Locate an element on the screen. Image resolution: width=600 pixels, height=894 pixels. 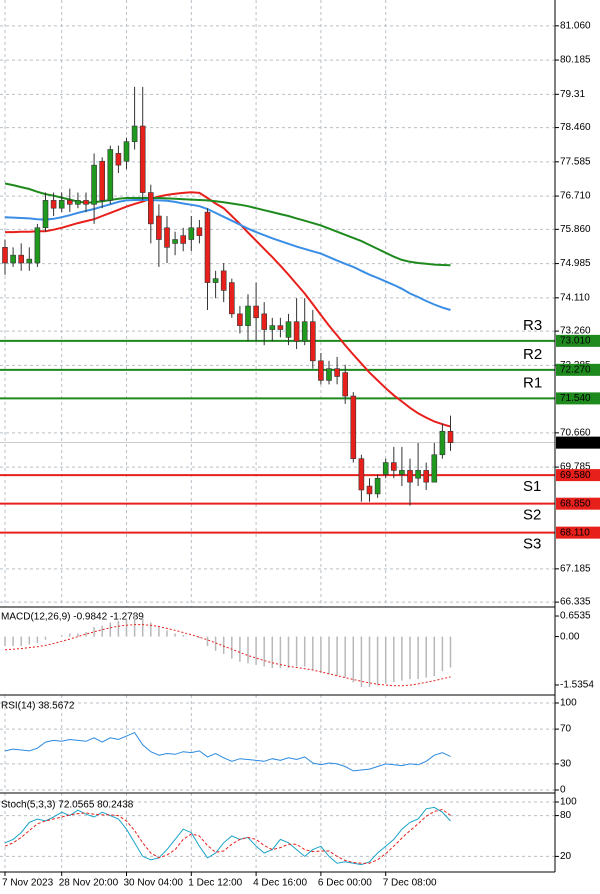
x-tick-label: 30 Nov 04:00 is located at coordinates (154, 883).